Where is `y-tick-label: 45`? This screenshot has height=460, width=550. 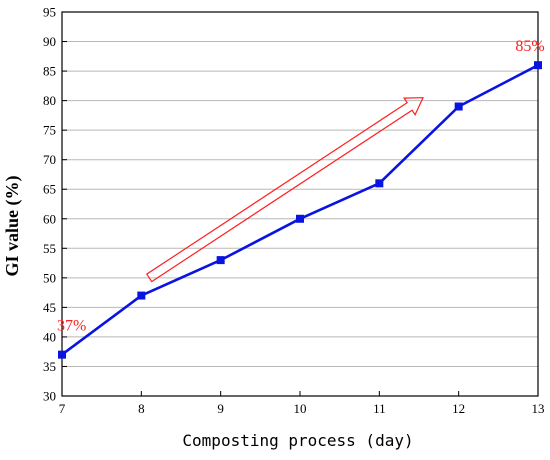 y-tick-label: 45 is located at coordinates (49, 307).